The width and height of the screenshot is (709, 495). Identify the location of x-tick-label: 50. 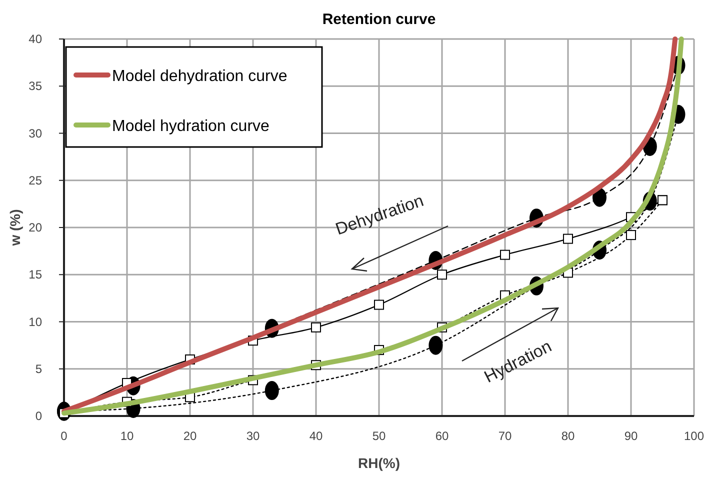
(379, 436).